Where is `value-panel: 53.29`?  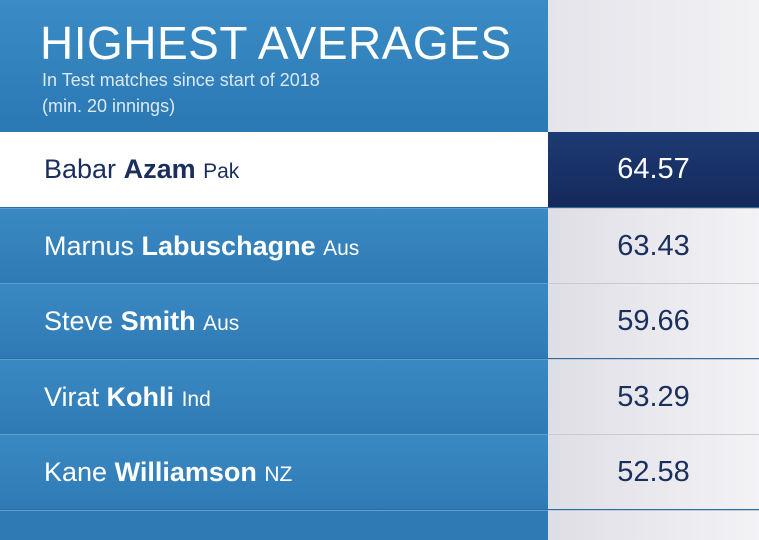 value-panel: 53.29 is located at coordinates (653, 396).